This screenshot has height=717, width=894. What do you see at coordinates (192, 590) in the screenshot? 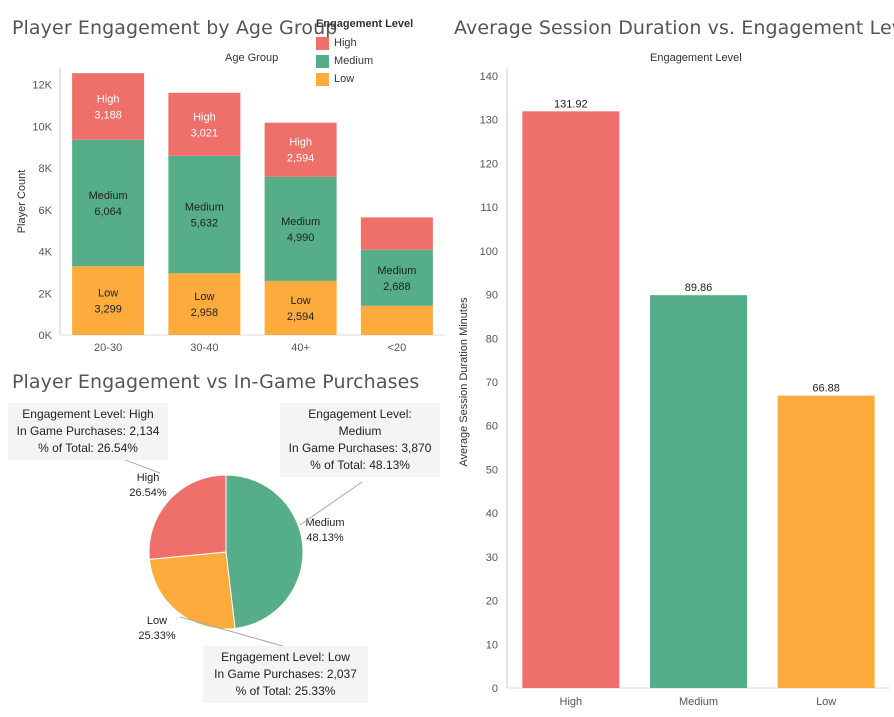
I see `pie-slice-low` at bounding box center [192, 590].